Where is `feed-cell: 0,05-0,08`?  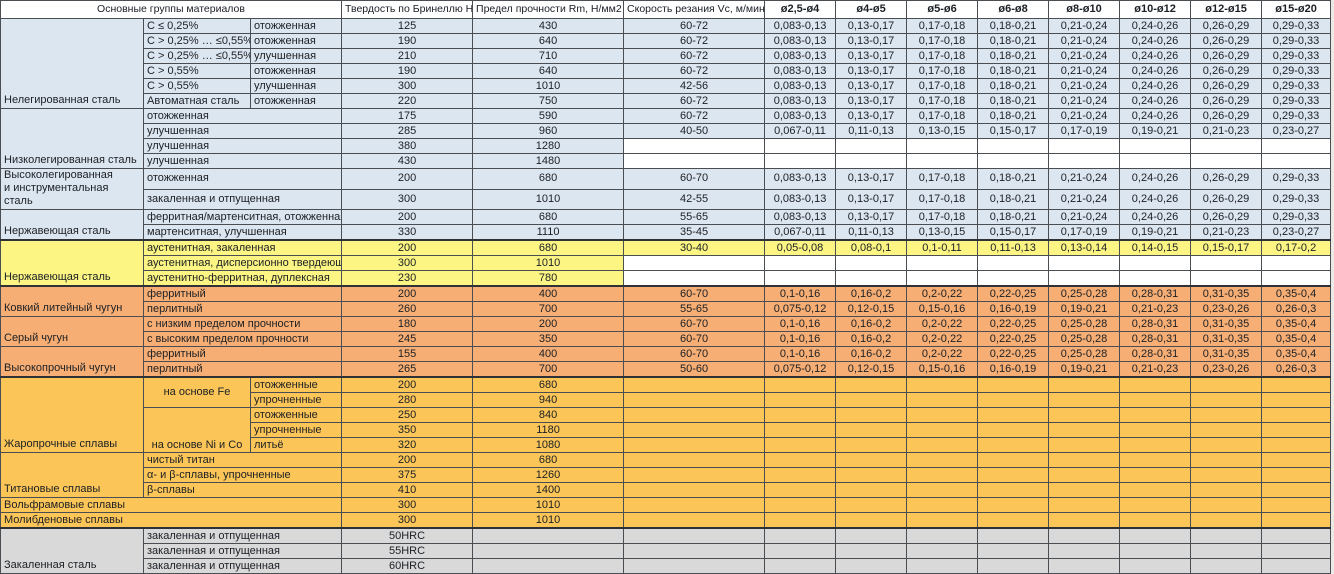
feed-cell: 0,05-0,08 is located at coordinates (800, 247).